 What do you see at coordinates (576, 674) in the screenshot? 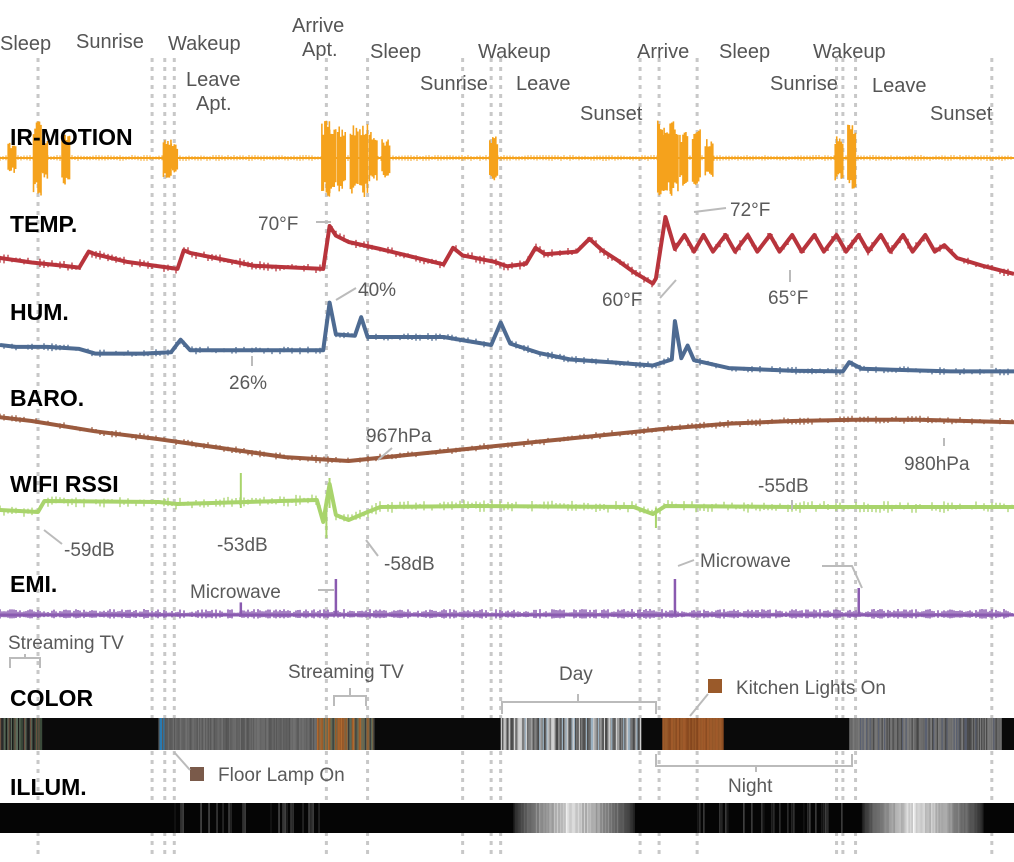
I see `color-annotation: Day` at bounding box center [576, 674].